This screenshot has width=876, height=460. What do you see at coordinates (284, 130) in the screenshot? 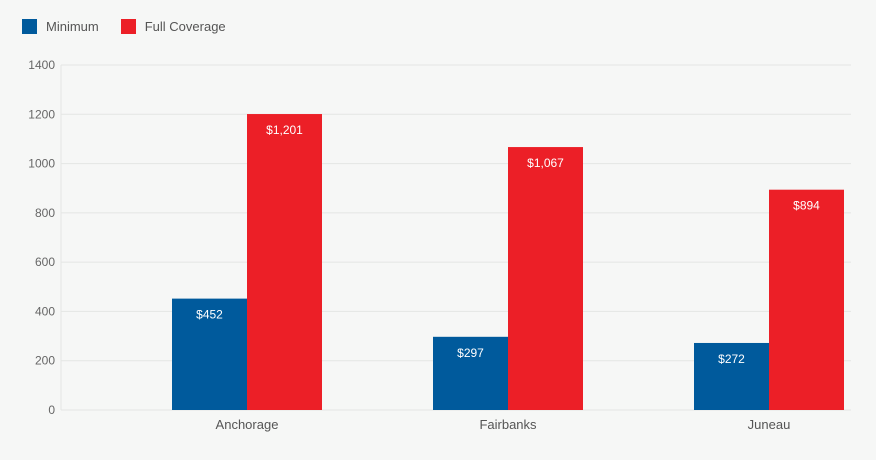
I see `data-label: $1,201` at bounding box center [284, 130].